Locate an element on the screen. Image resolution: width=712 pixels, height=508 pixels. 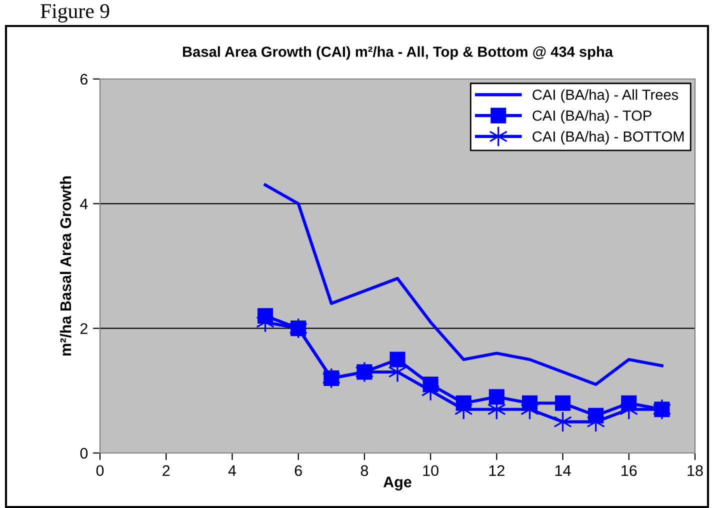
x-axis-title: Age is located at coordinates (397, 483).